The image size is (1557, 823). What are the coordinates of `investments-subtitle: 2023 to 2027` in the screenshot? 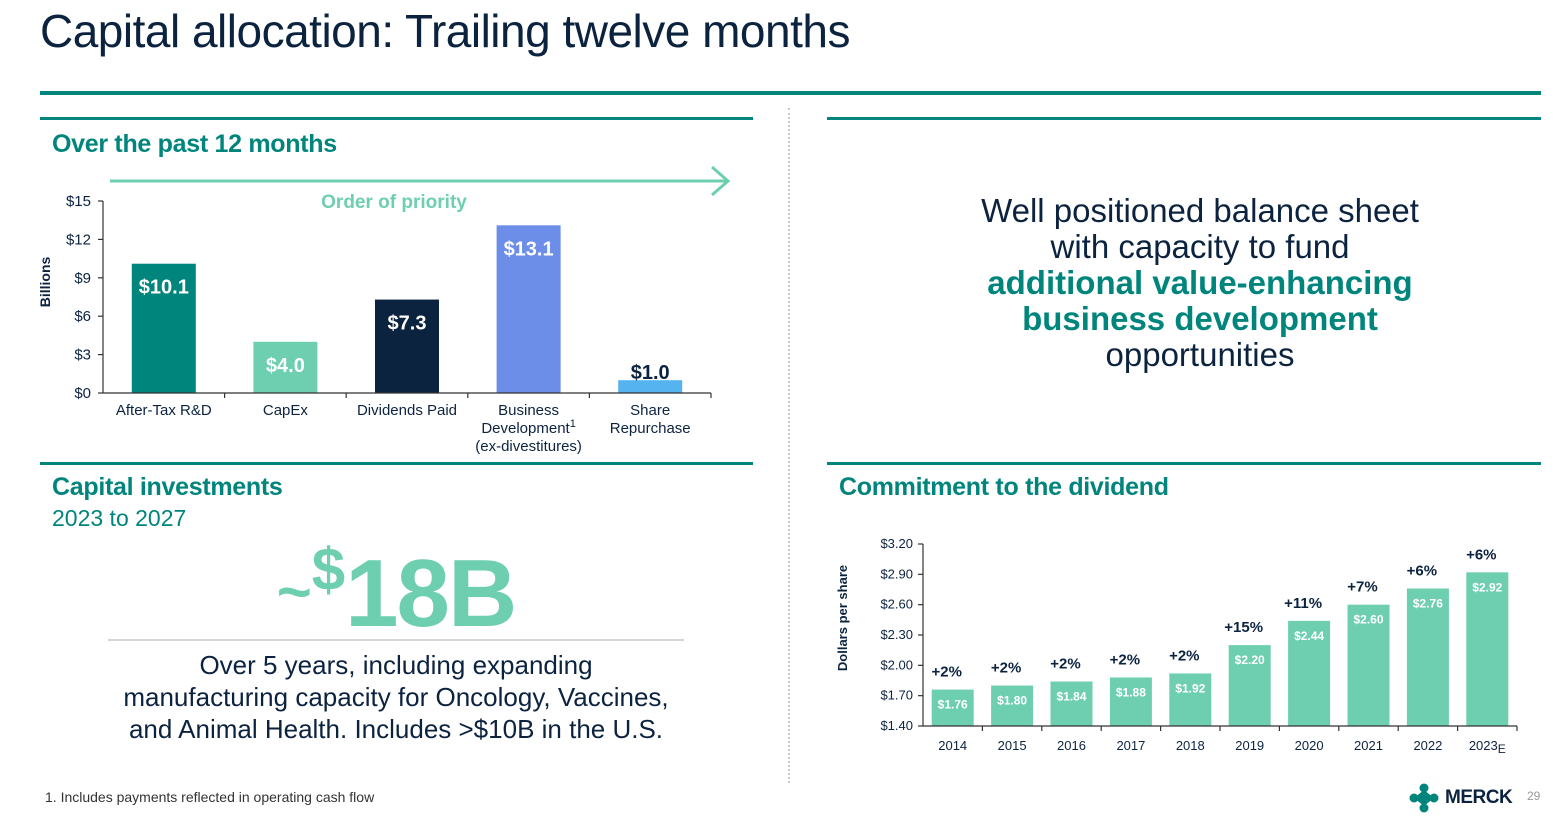 It's located at (119, 518).